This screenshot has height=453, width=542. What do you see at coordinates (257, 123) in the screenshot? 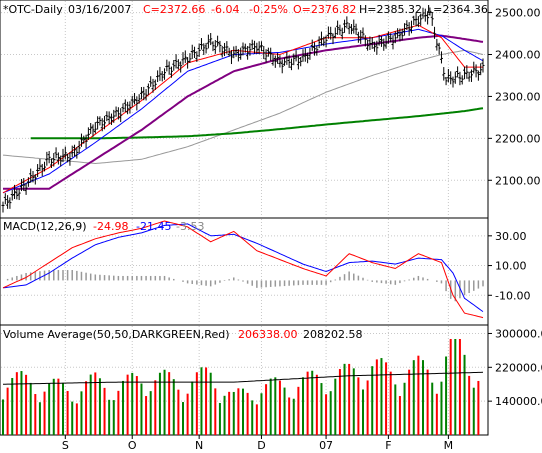
I see `ma-green-moving-average-line` at bounding box center [257, 123].